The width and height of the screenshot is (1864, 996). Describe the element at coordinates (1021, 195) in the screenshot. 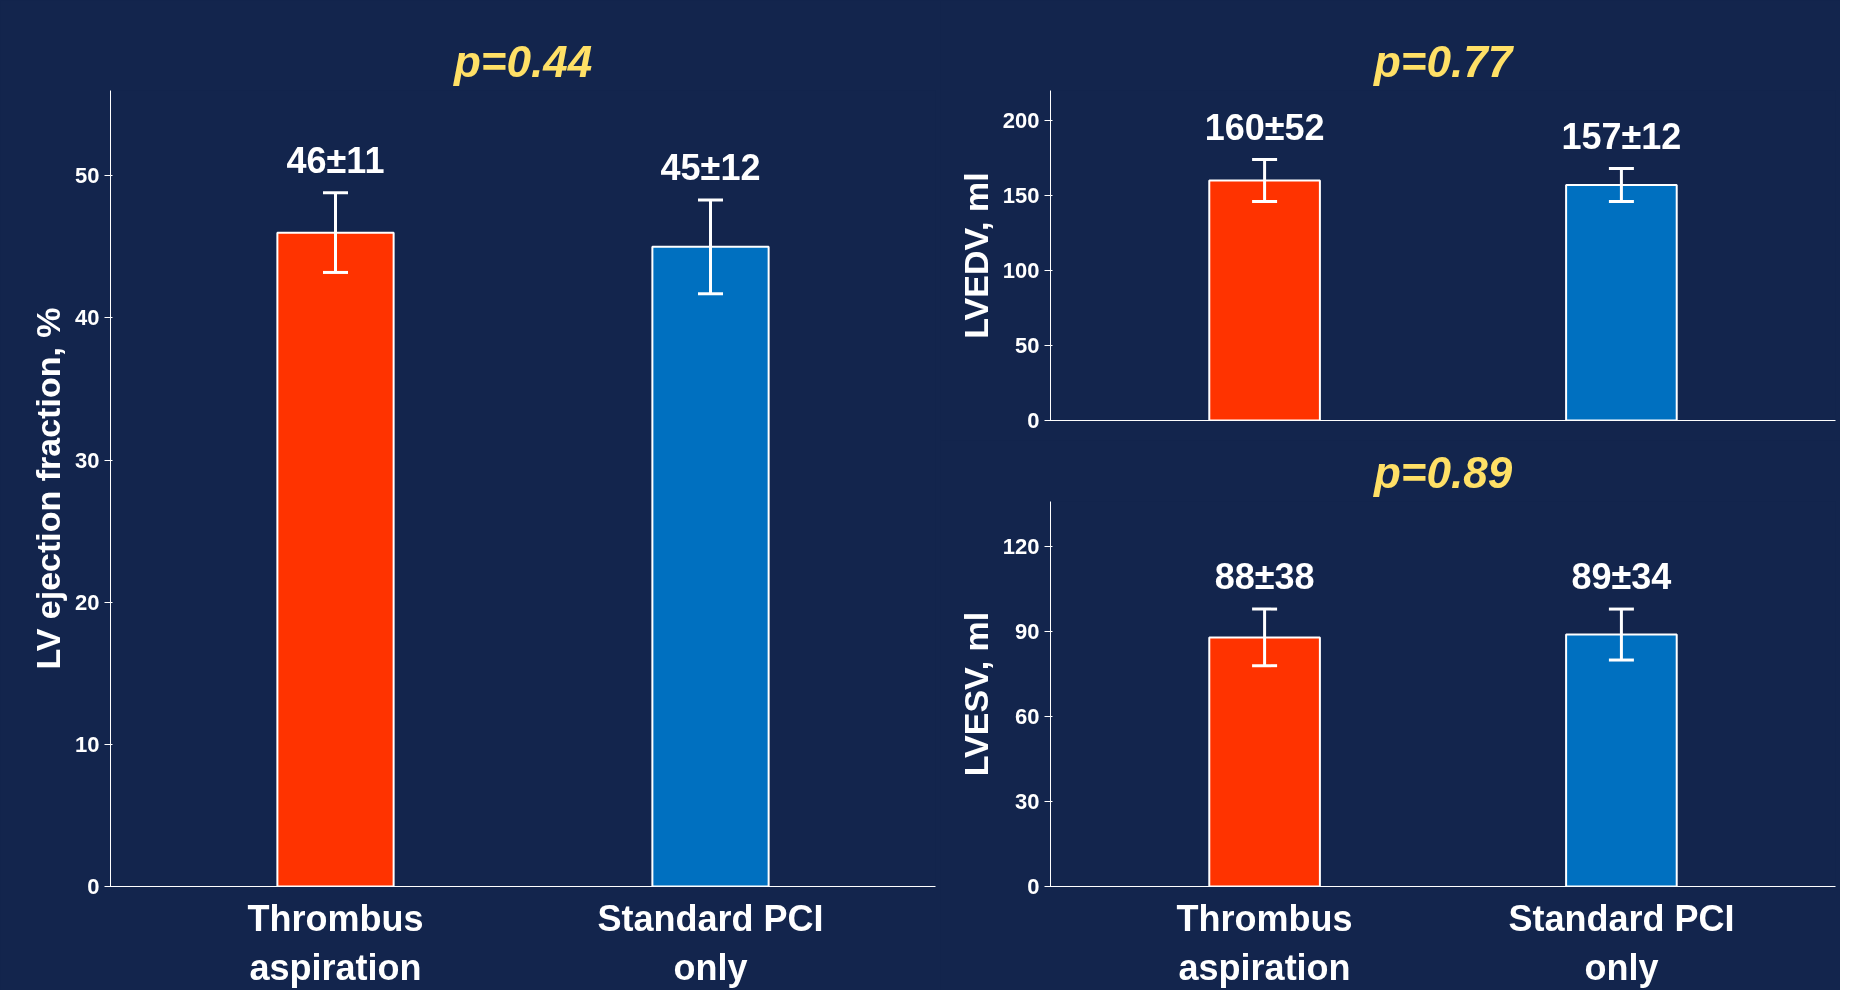

I see `y-tick-label: 150` at that location.